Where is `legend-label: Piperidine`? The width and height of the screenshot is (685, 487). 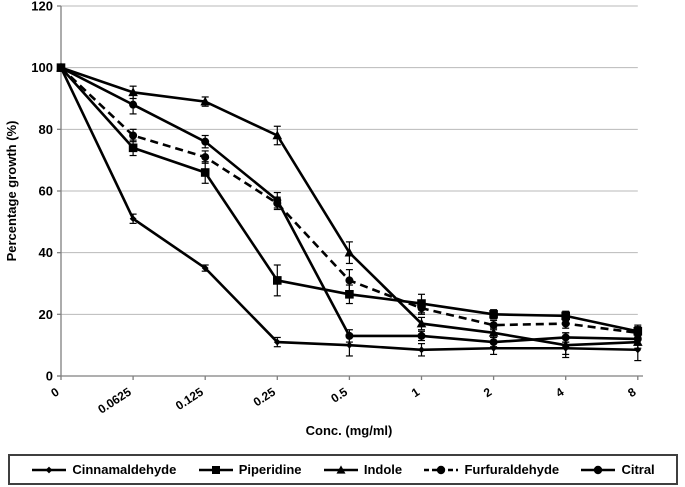 legend-label: Piperidine is located at coordinates (270, 469).